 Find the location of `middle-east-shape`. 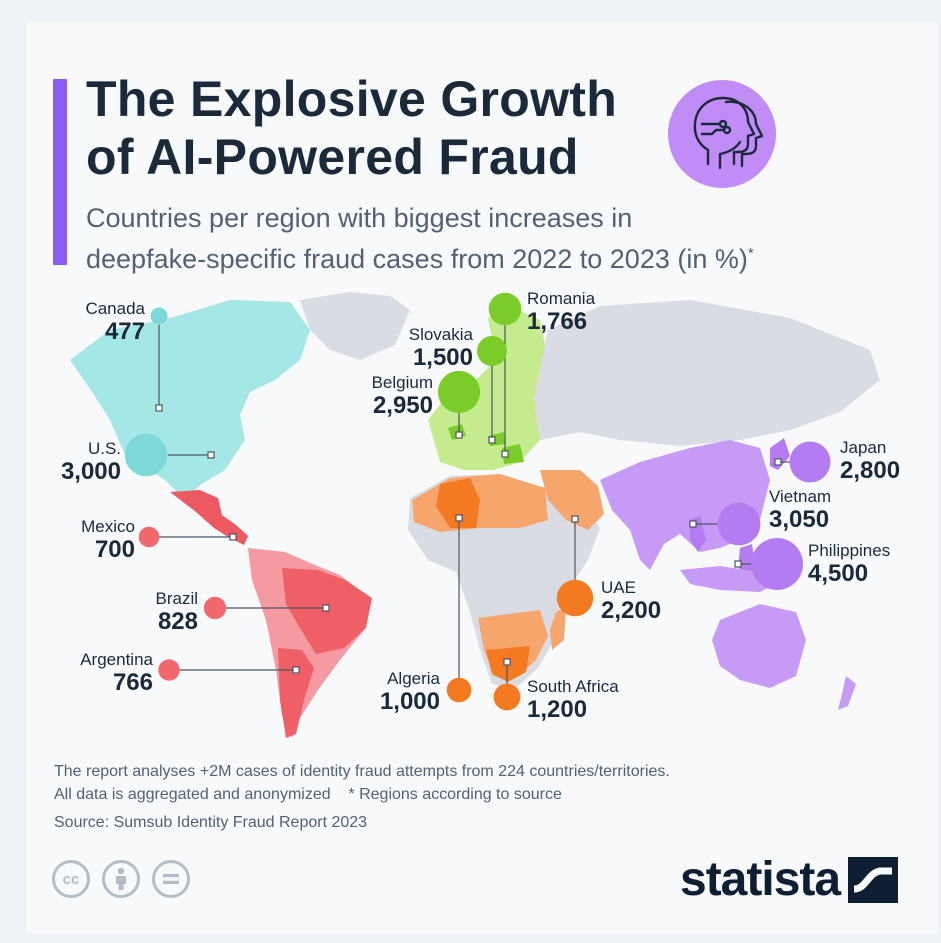

middle-east-shape is located at coordinates (572, 500).